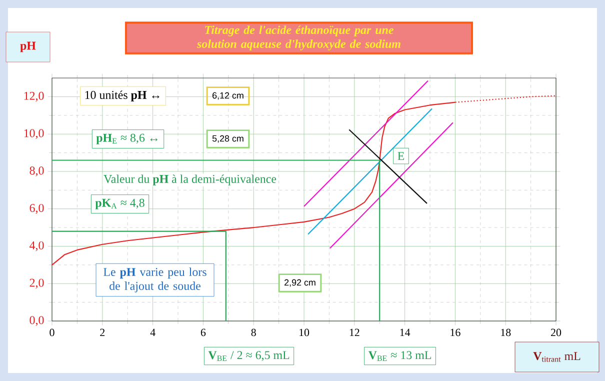  Describe the element at coordinates (556, 332) in the screenshot. I see `x-tick-label: 20` at that location.